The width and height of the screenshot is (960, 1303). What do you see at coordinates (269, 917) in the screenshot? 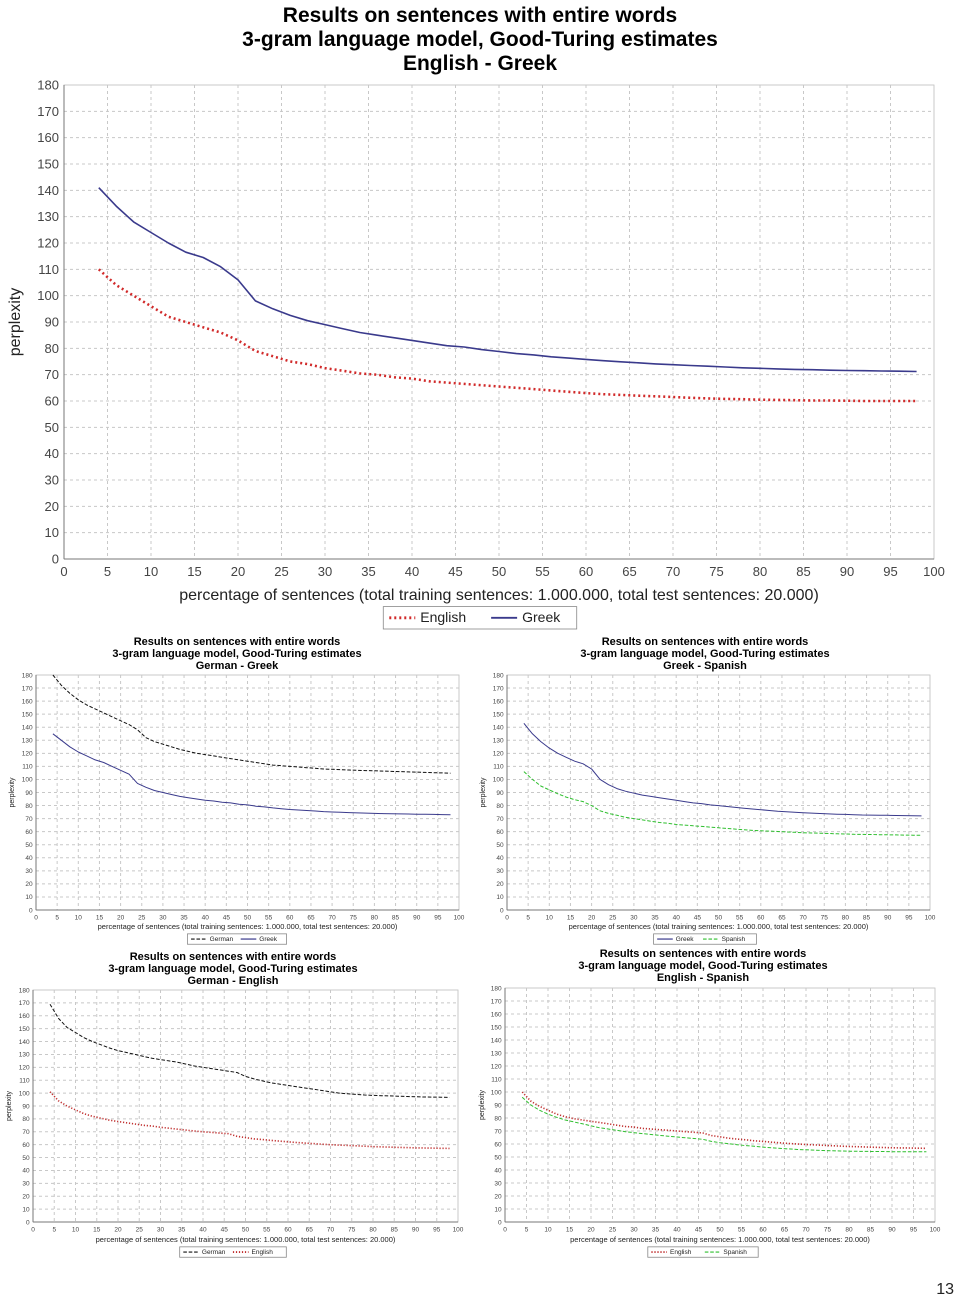
I see `x-tick-label: 55` at bounding box center [269, 917].